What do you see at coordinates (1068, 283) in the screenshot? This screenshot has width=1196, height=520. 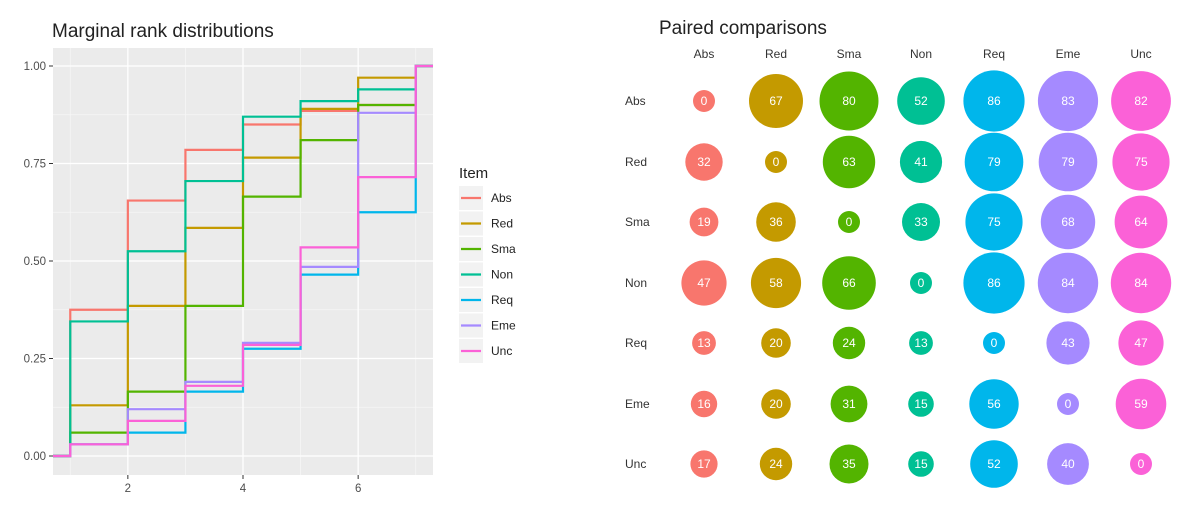 I see `bubble-non-eme` at bounding box center [1068, 283].